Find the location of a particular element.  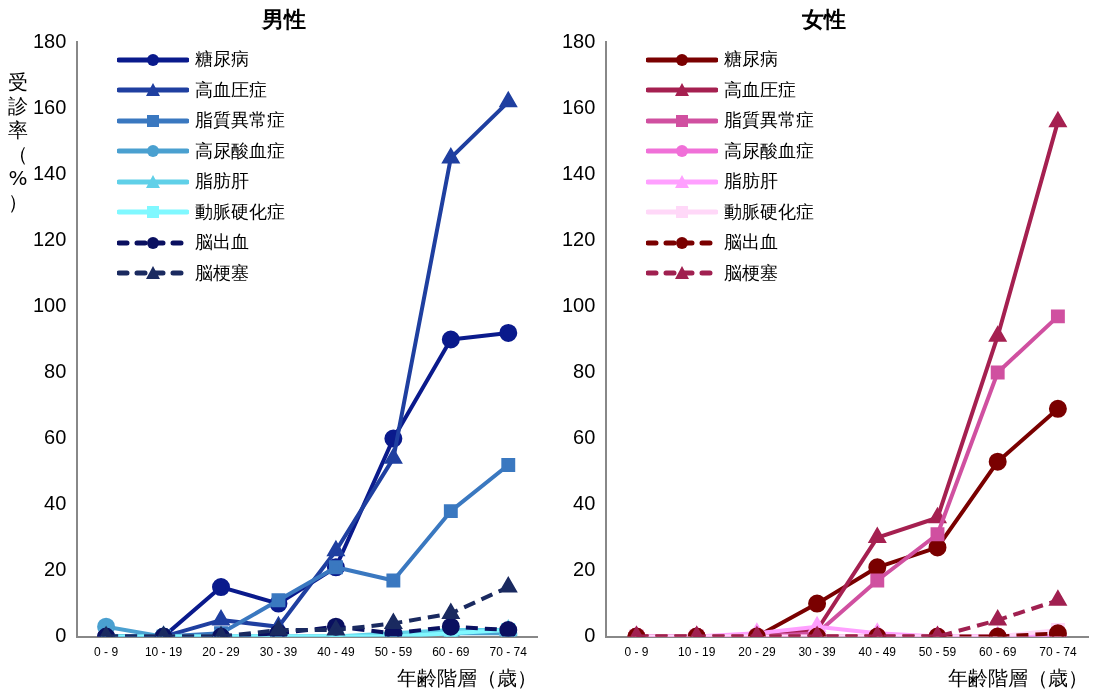

chart-title: 女性 is located at coordinates (823, 19).